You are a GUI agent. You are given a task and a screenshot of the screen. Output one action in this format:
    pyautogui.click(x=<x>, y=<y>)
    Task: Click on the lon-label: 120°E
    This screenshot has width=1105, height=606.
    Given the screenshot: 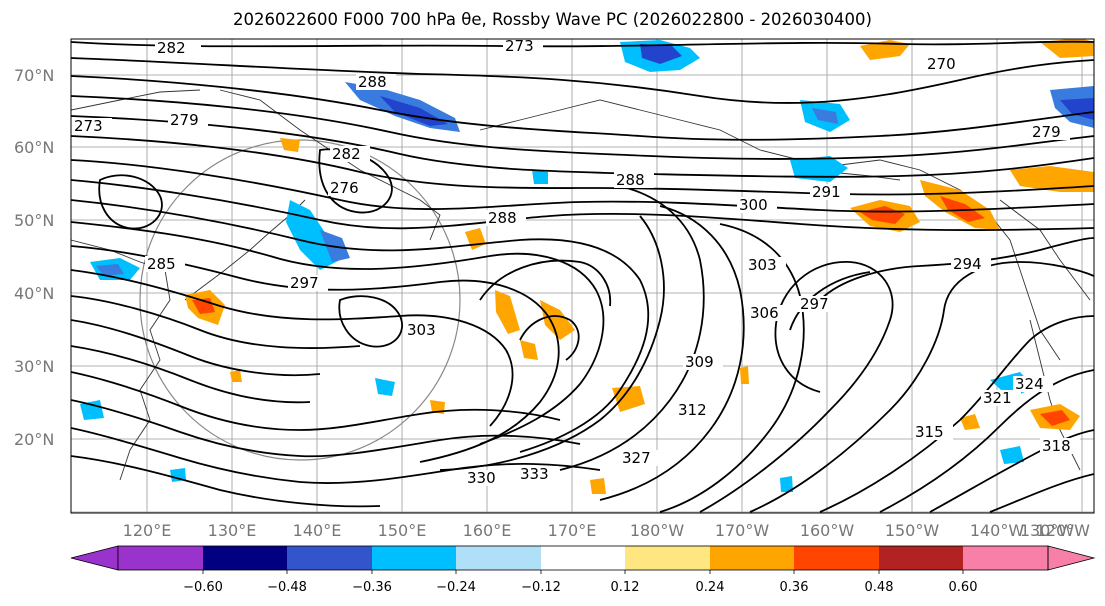 What is the action you would take?
    pyautogui.click(x=147, y=530)
    